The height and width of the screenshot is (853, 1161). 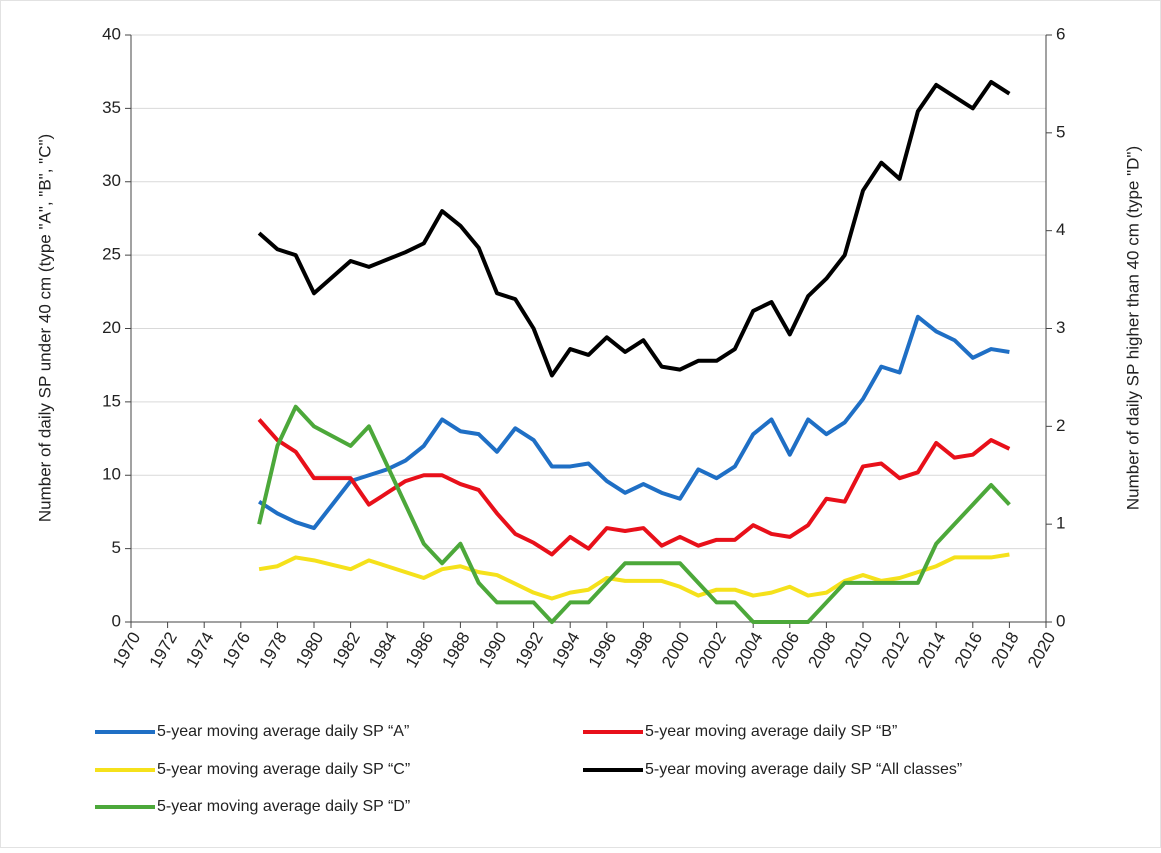 What do you see at coordinates (712, 650) in the screenshot?
I see `x-tick-label: 2002` at bounding box center [712, 650].